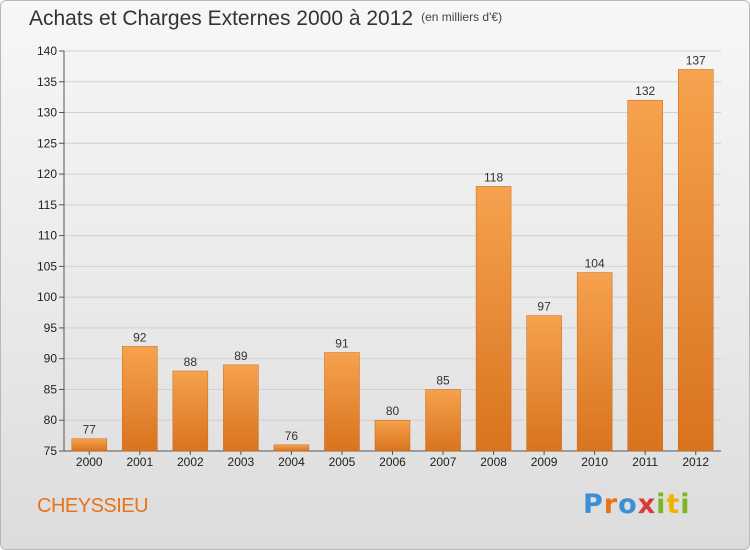  What do you see at coordinates (47, 113) in the screenshot?
I see `y-tick-label: 130` at bounding box center [47, 113].